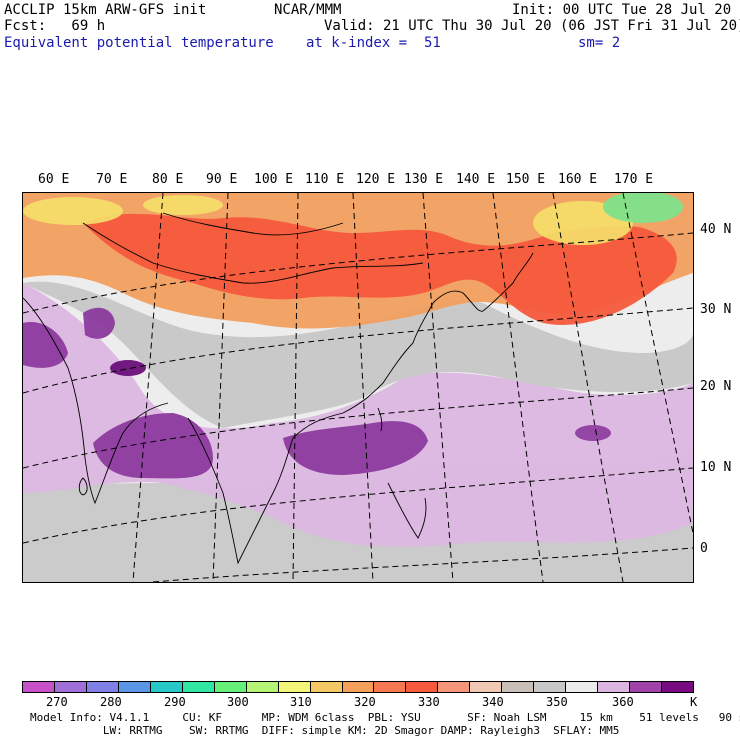 The width and height of the screenshot is (740, 740). What do you see at coordinates (448, 317) in the screenshot?
I see `coastline-china` at bounding box center [448, 317].